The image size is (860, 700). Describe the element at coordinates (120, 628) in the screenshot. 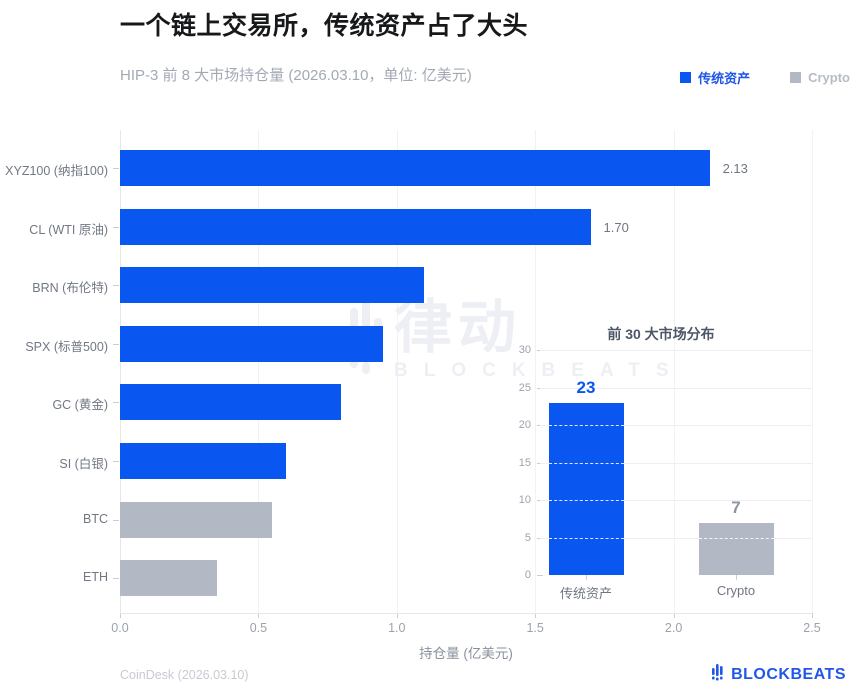

I see `x-tick-label: 0.0` at that location.